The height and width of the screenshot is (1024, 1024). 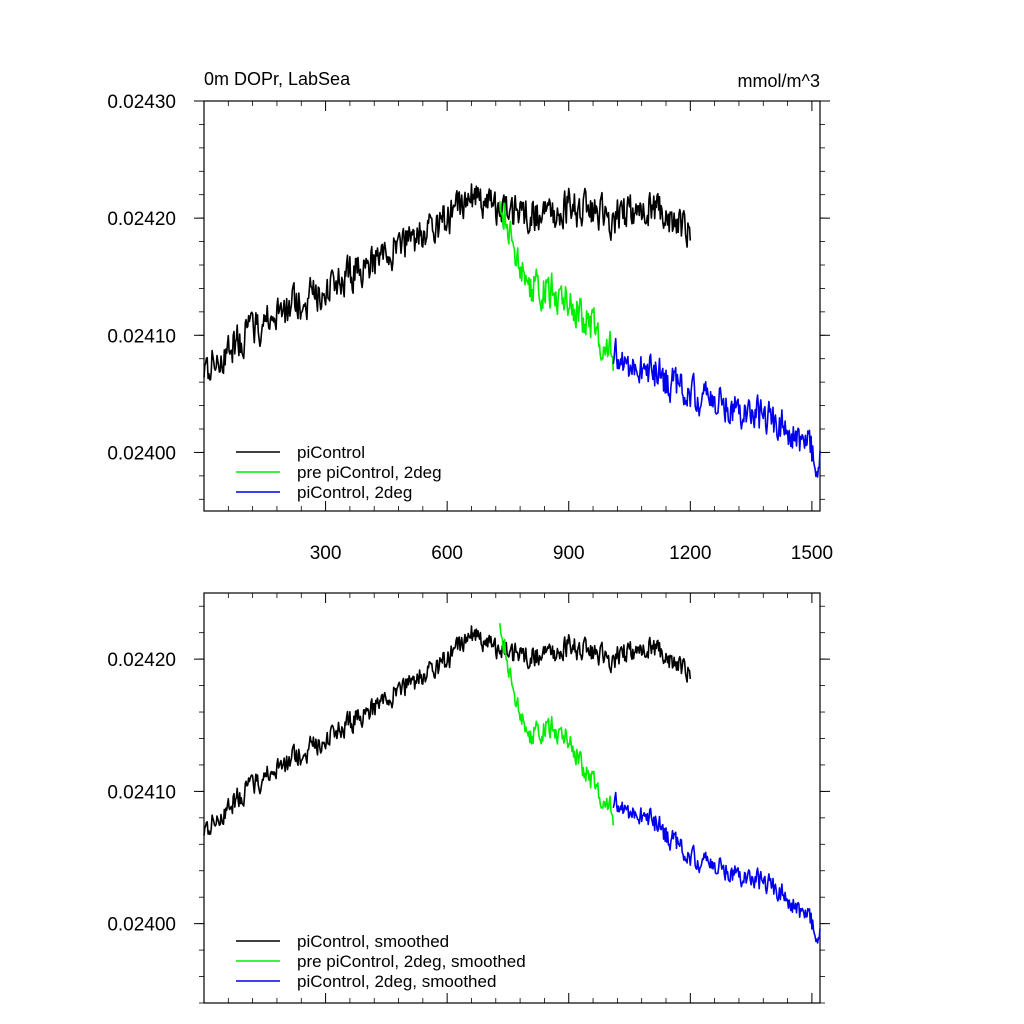 I want to click on legend-label: piControl, 2deg, so click(x=354, y=492).